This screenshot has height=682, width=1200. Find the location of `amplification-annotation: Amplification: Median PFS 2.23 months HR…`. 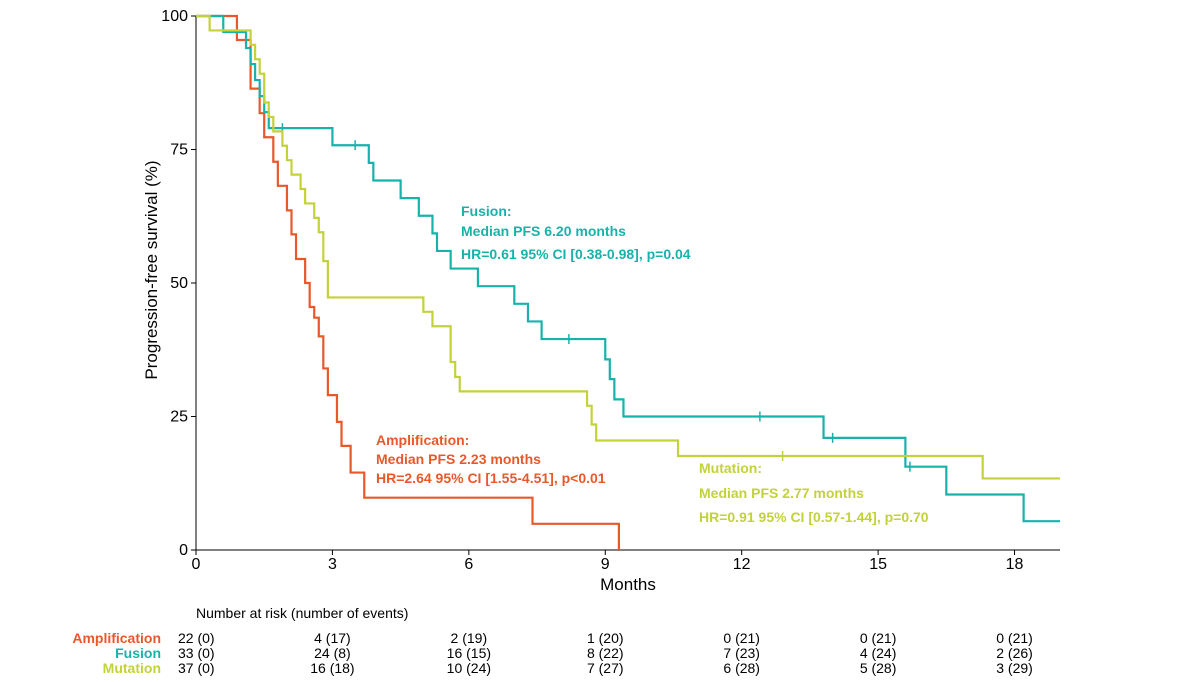

amplification-annotation: Amplification: Median PFS 2.23 months HR… is located at coordinates (491, 459).